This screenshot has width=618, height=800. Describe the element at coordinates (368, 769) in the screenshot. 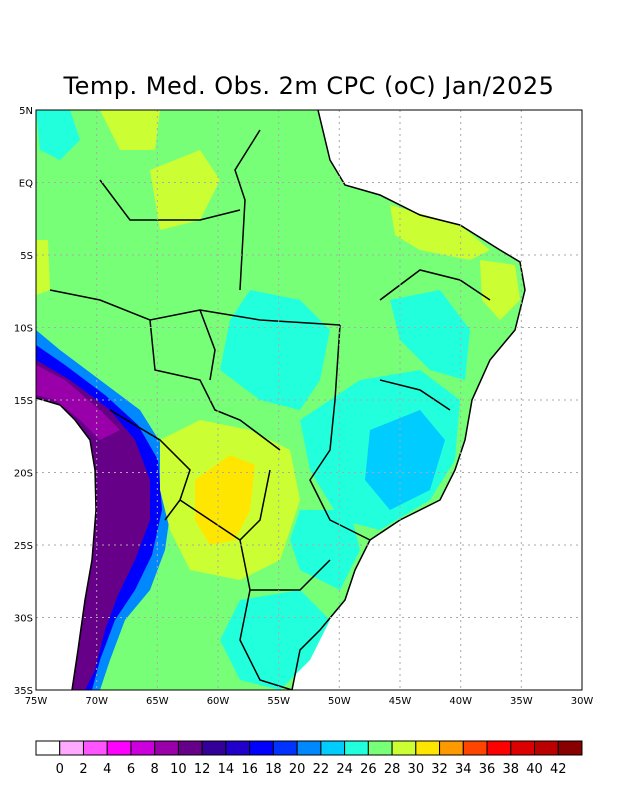

I see `colorbar-label: 26` at that location.